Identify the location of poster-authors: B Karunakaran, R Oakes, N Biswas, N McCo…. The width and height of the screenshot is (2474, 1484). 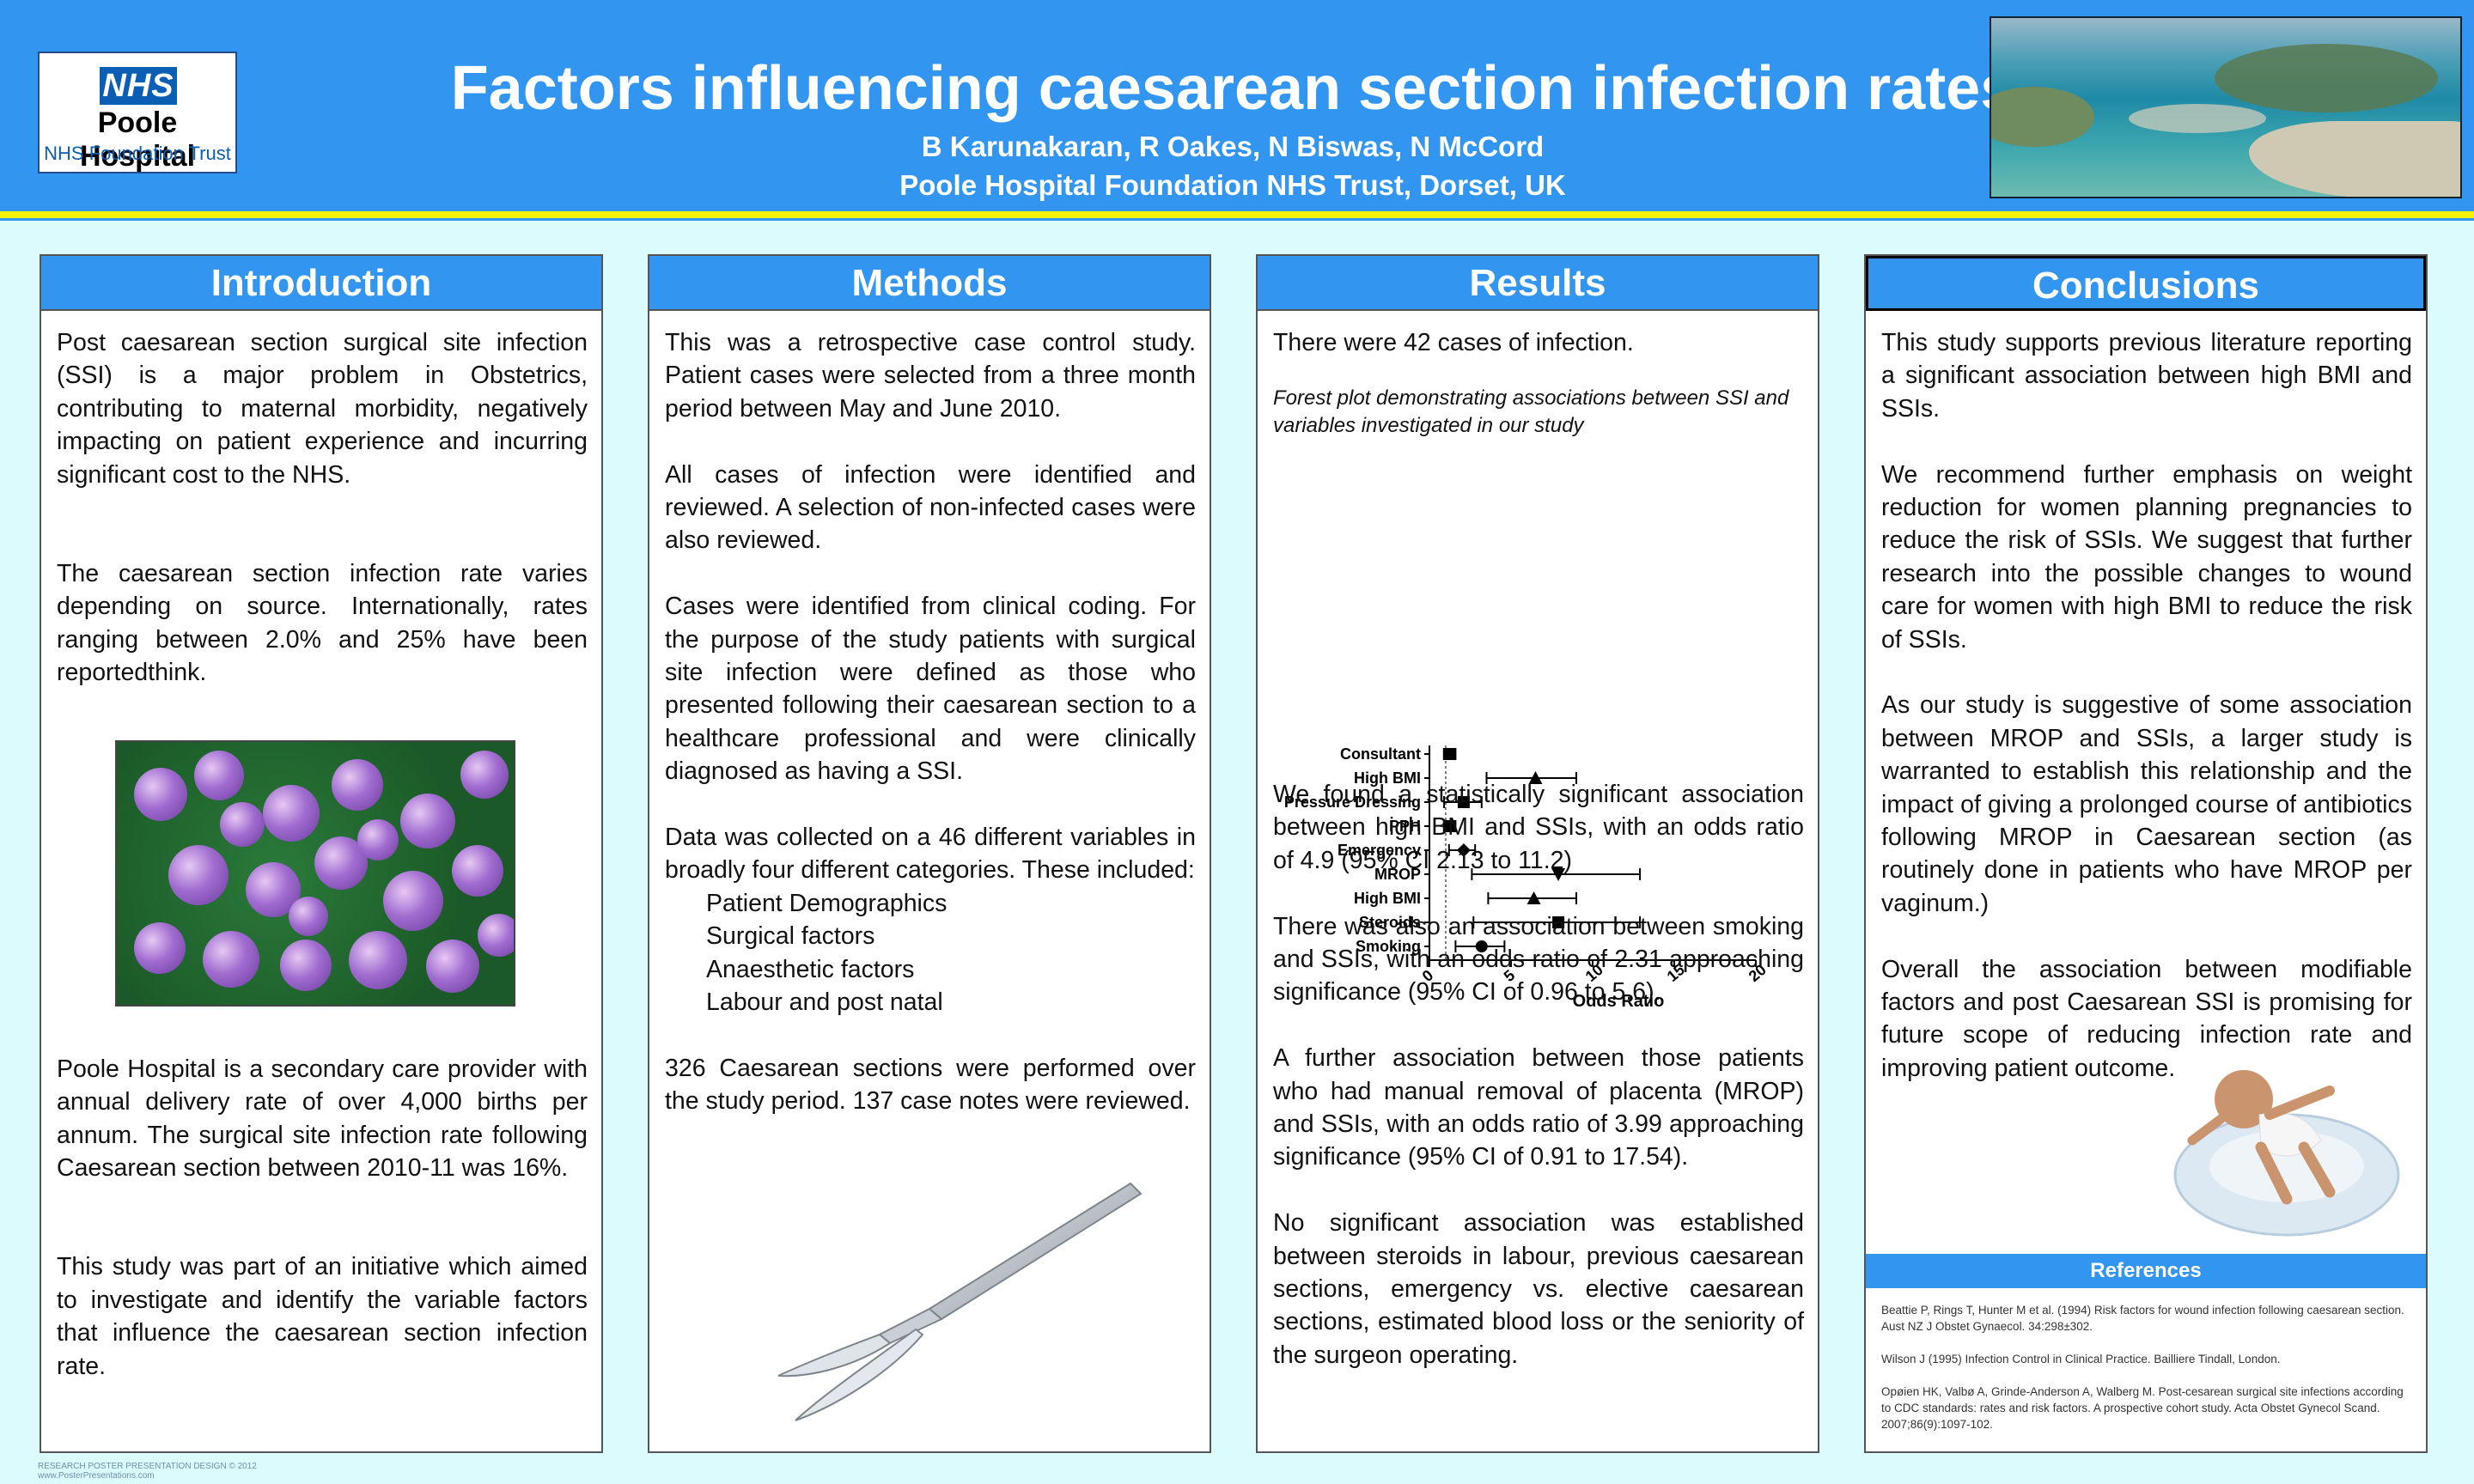
(1233, 146).